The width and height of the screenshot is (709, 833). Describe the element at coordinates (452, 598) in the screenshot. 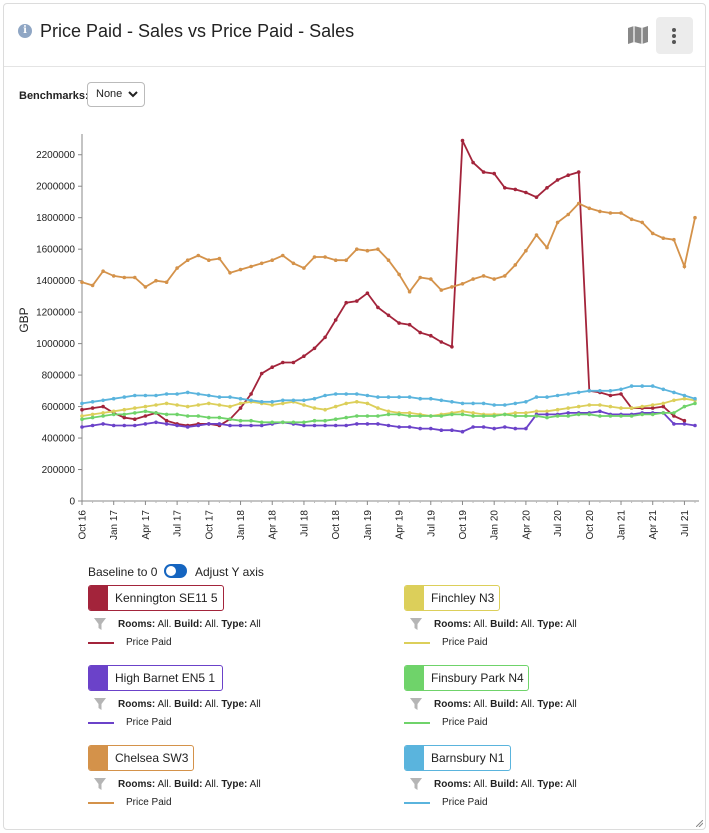

I see `area-chip: Finchley N3` at that location.